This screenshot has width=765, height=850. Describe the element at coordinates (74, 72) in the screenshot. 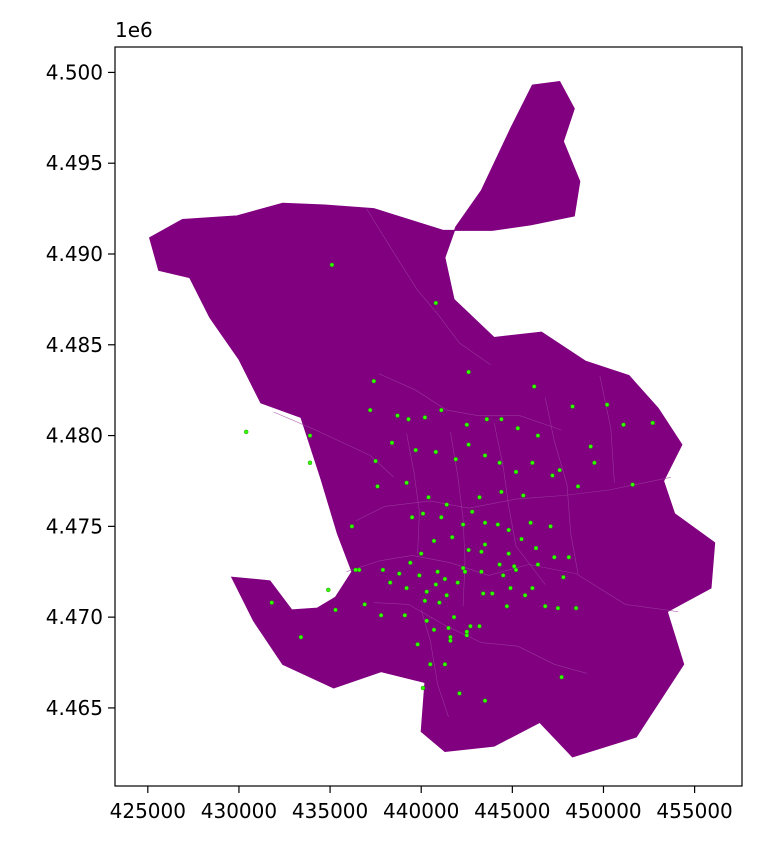

I see `y-tick-label: 4.500` at that location.